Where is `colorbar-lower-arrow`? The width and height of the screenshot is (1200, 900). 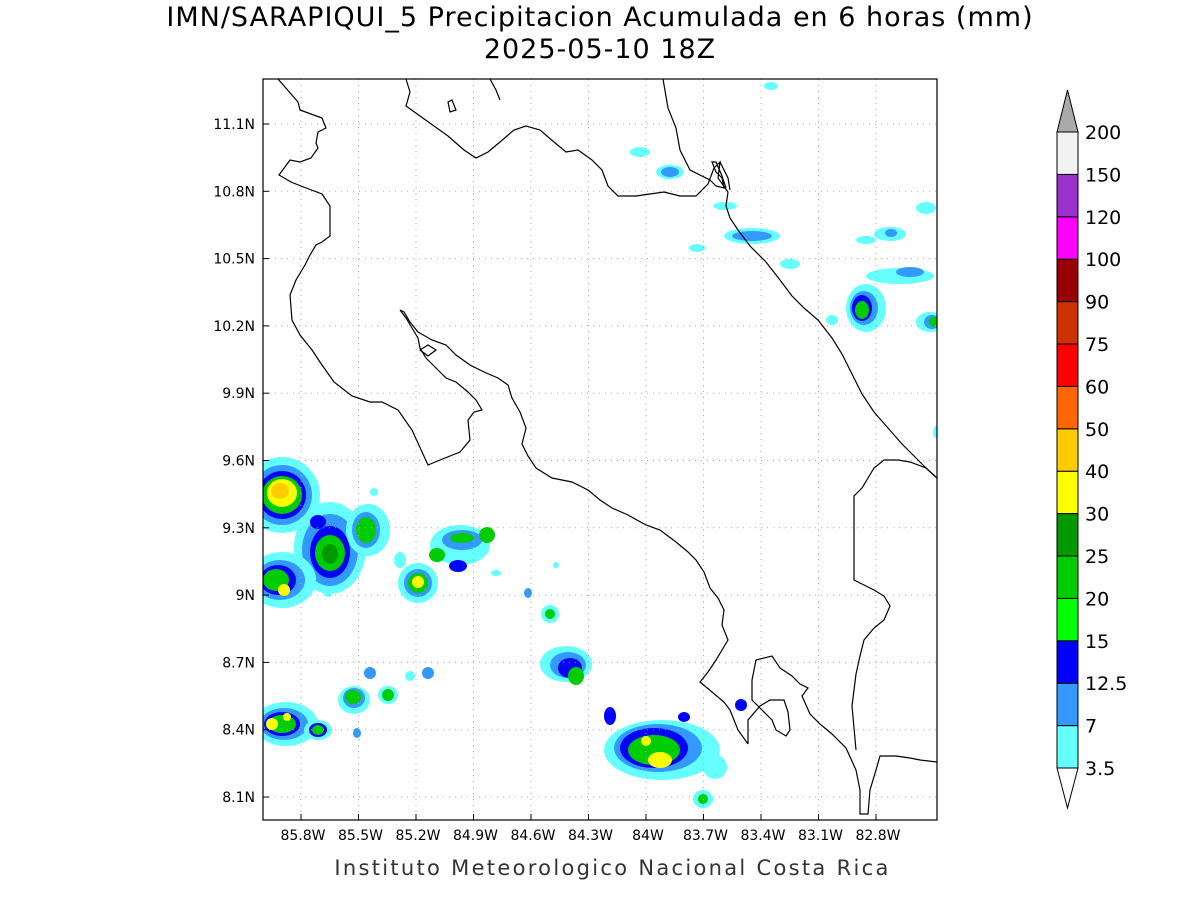 colorbar-lower-arrow is located at coordinates (1067, 788).